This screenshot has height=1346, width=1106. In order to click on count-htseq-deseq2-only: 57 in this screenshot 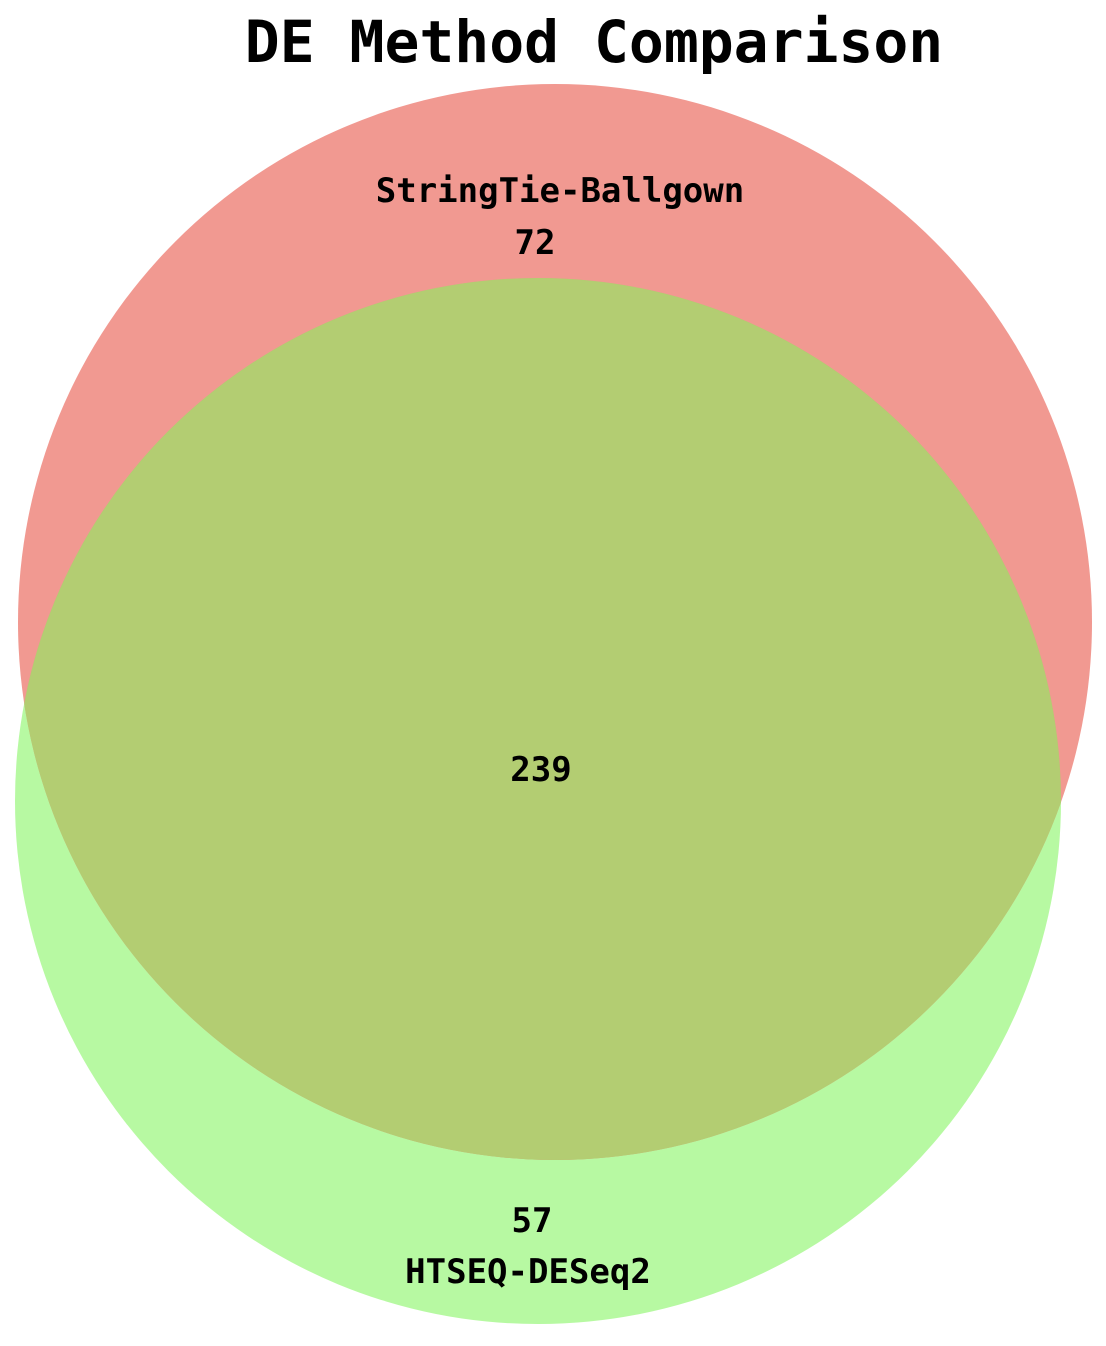, I will do `click(532, 1221)`.